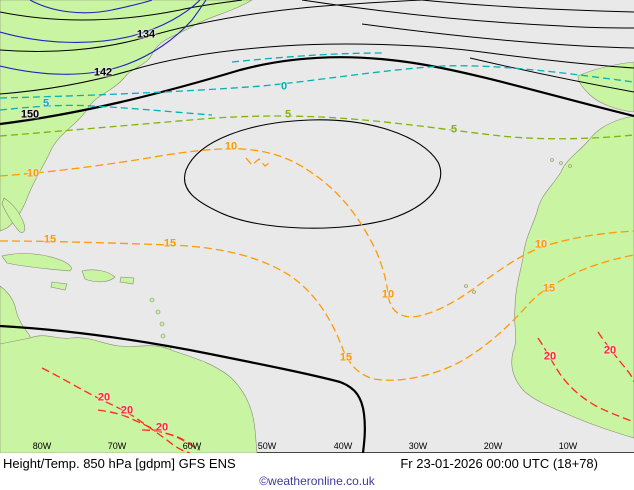 The height and width of the screenshot is (490, 634). I want to click on copyright-text: ©weatheronline.co.uk, so click(317, 481).